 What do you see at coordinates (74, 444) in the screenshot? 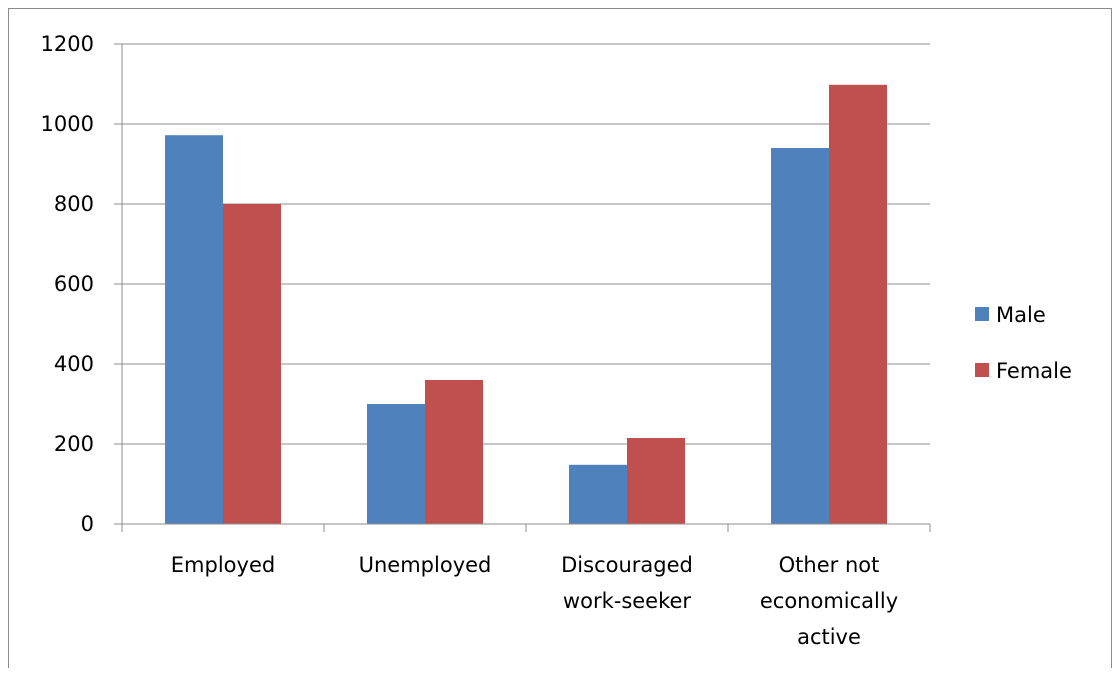
I see `y-tick-label: 200` at bounding box center [74, 444].